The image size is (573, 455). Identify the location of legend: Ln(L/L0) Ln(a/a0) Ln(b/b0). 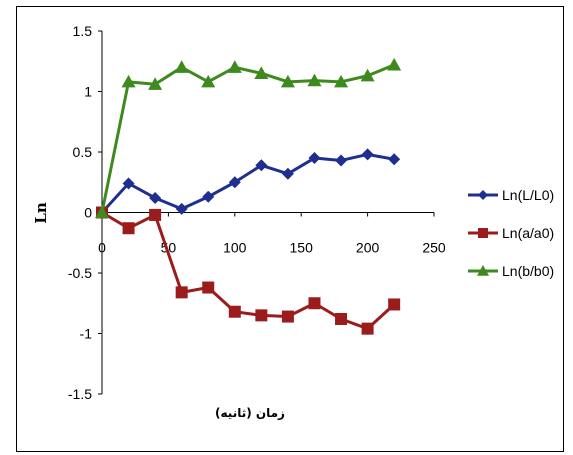
(511, 233).